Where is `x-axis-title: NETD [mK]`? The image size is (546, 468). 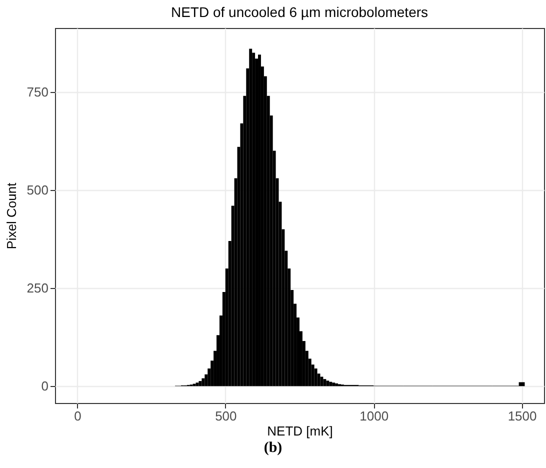
x-axis-title: NETD [mK] is located at coordinates (300, 431).